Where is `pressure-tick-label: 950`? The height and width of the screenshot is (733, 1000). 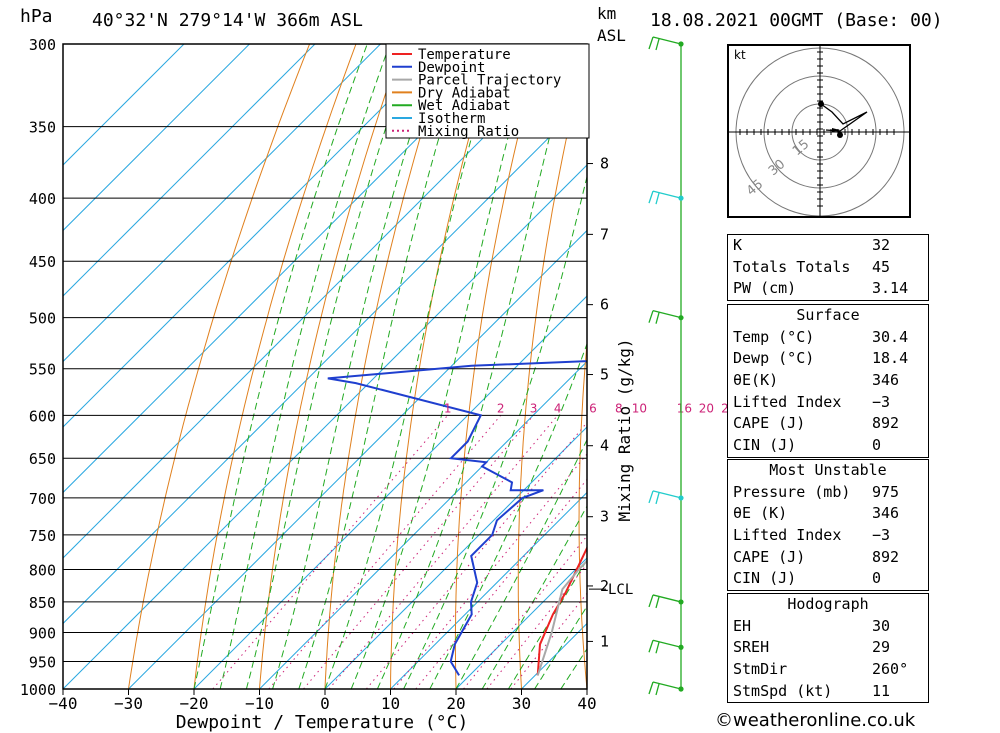 pressure-tick-label: 950 is located at coordinates (42, 663).